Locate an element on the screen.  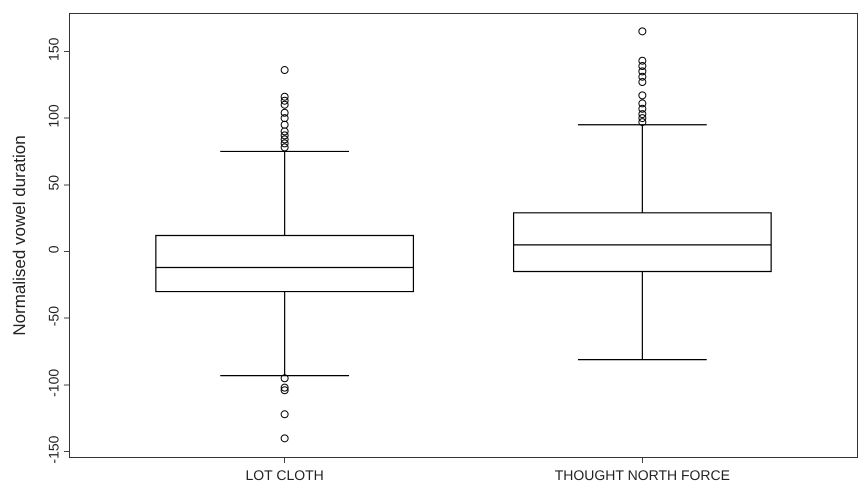
x-tick-label: THOUGHT NORTH FORCE is located at coordinates (642, 474).